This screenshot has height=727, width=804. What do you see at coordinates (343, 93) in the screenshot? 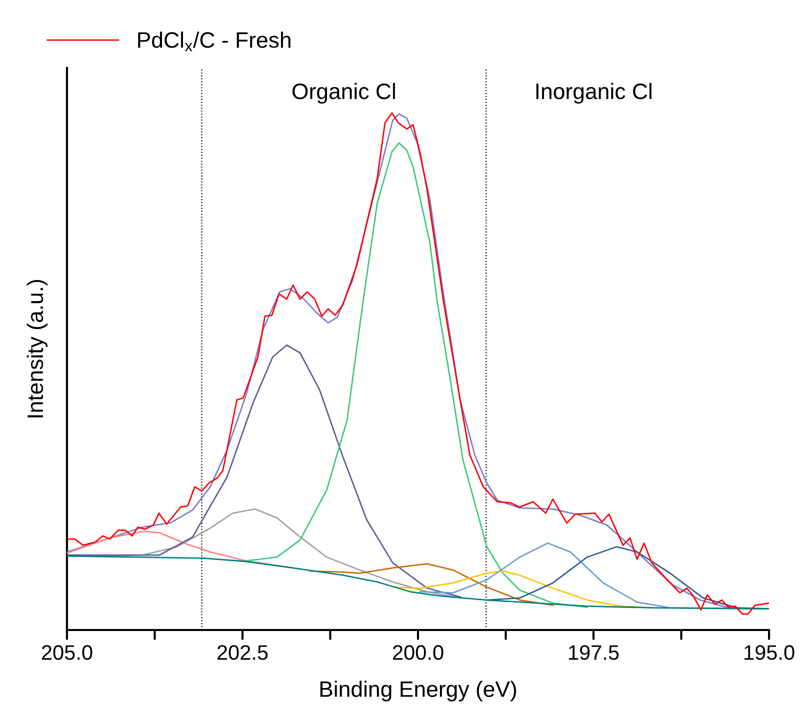
I see `text: Organic Cl` at bounding box center [343, 93].